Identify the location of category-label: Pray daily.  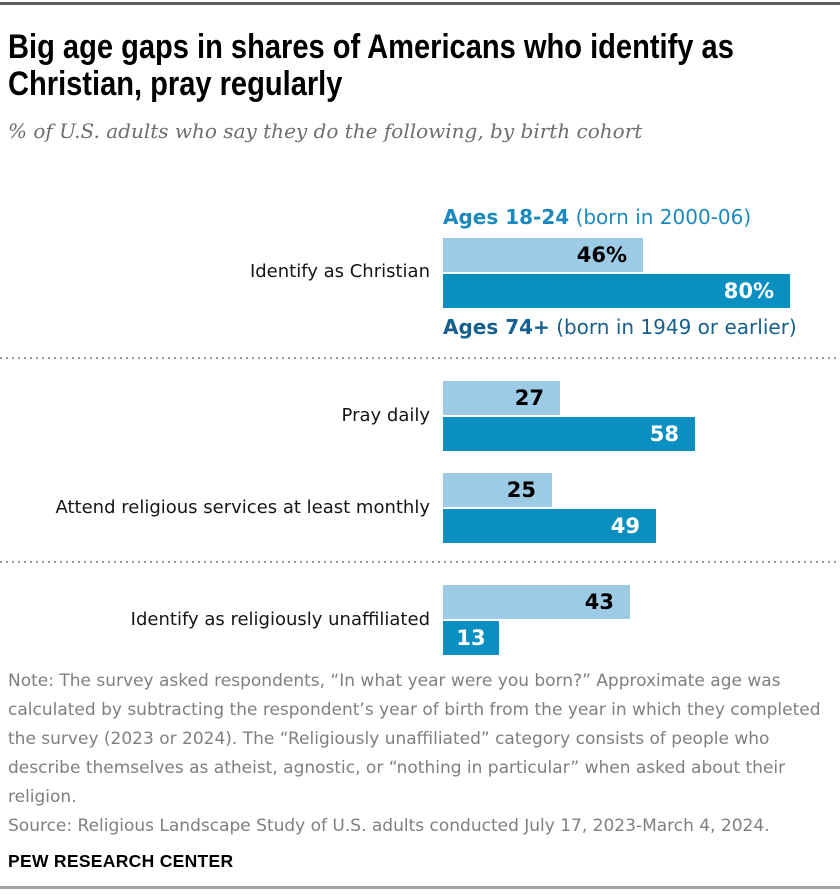
(385, 415).